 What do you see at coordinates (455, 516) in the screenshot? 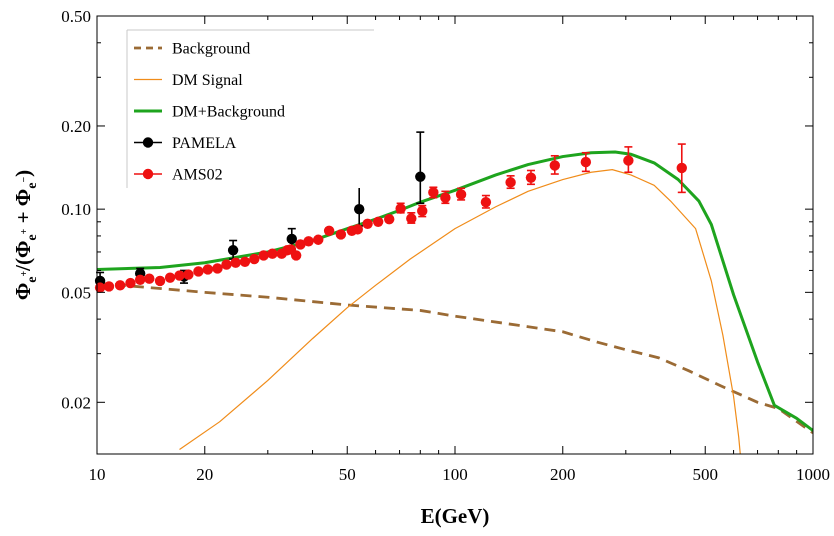
I see `x-axis-label: E(GeV)` at bounding box center [455, 516].